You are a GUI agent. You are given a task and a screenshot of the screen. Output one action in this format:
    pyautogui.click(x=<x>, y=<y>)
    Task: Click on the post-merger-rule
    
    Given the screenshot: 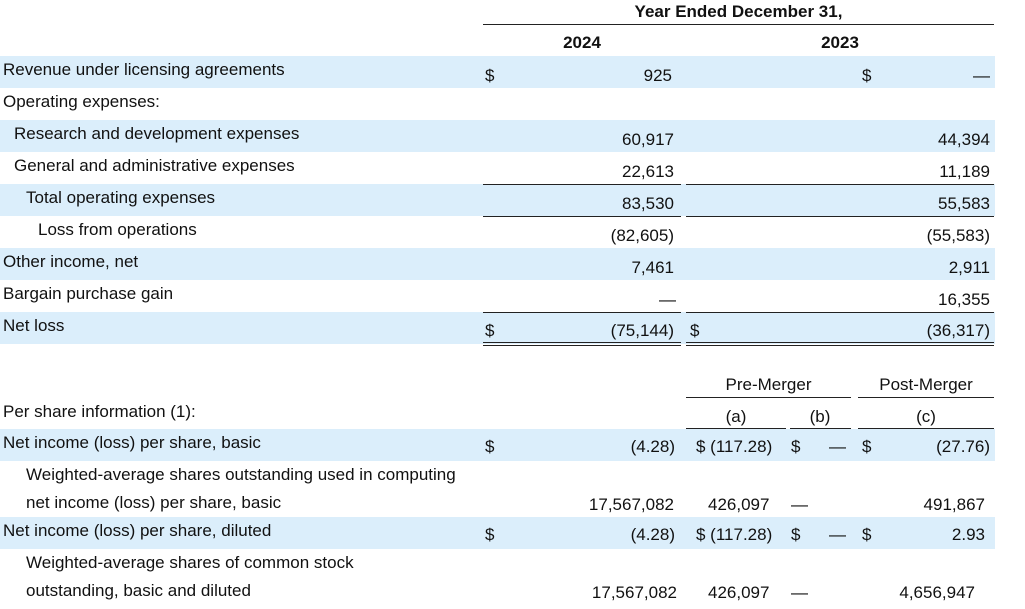 What is the action you would take?
    pyautogui.click(x=926, y=397)
    